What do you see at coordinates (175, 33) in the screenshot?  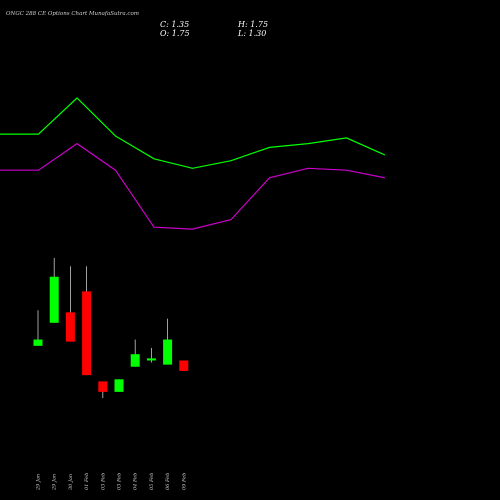 I see `open-readout: O: 1.75` at bounding box center [175, 33].